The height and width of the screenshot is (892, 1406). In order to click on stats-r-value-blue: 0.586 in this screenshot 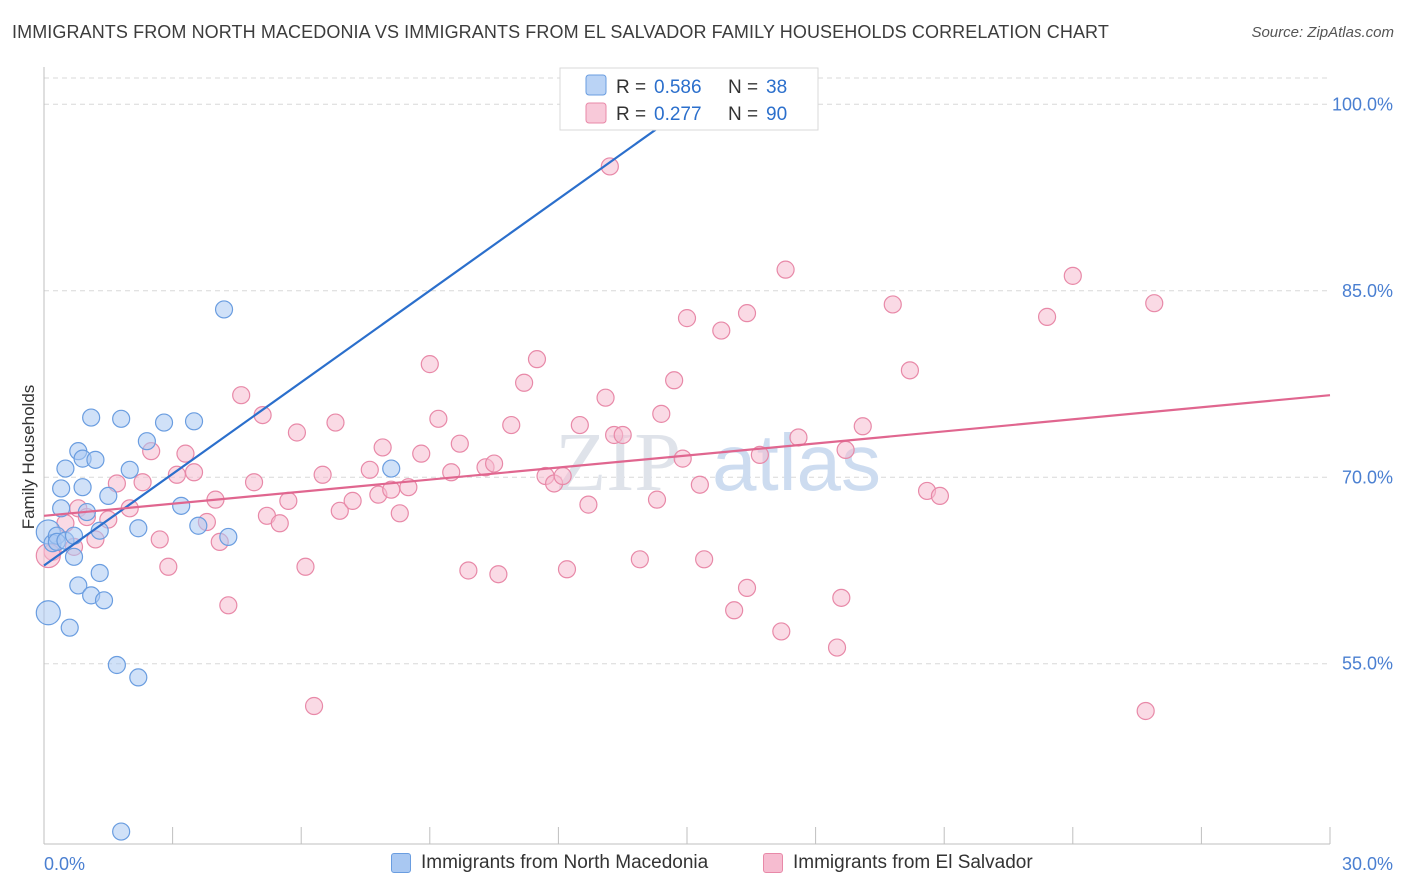, I will do `click(678, 87)`.